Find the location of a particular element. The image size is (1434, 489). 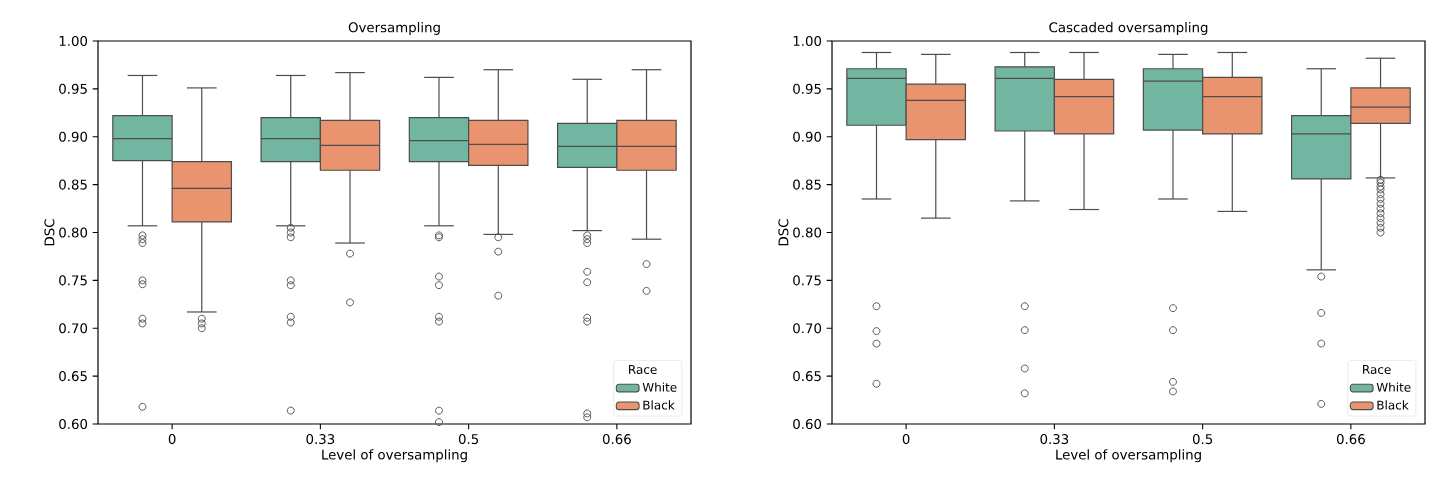

chart-title: Cascaded oversampling is located at coordinates (1128, 28).